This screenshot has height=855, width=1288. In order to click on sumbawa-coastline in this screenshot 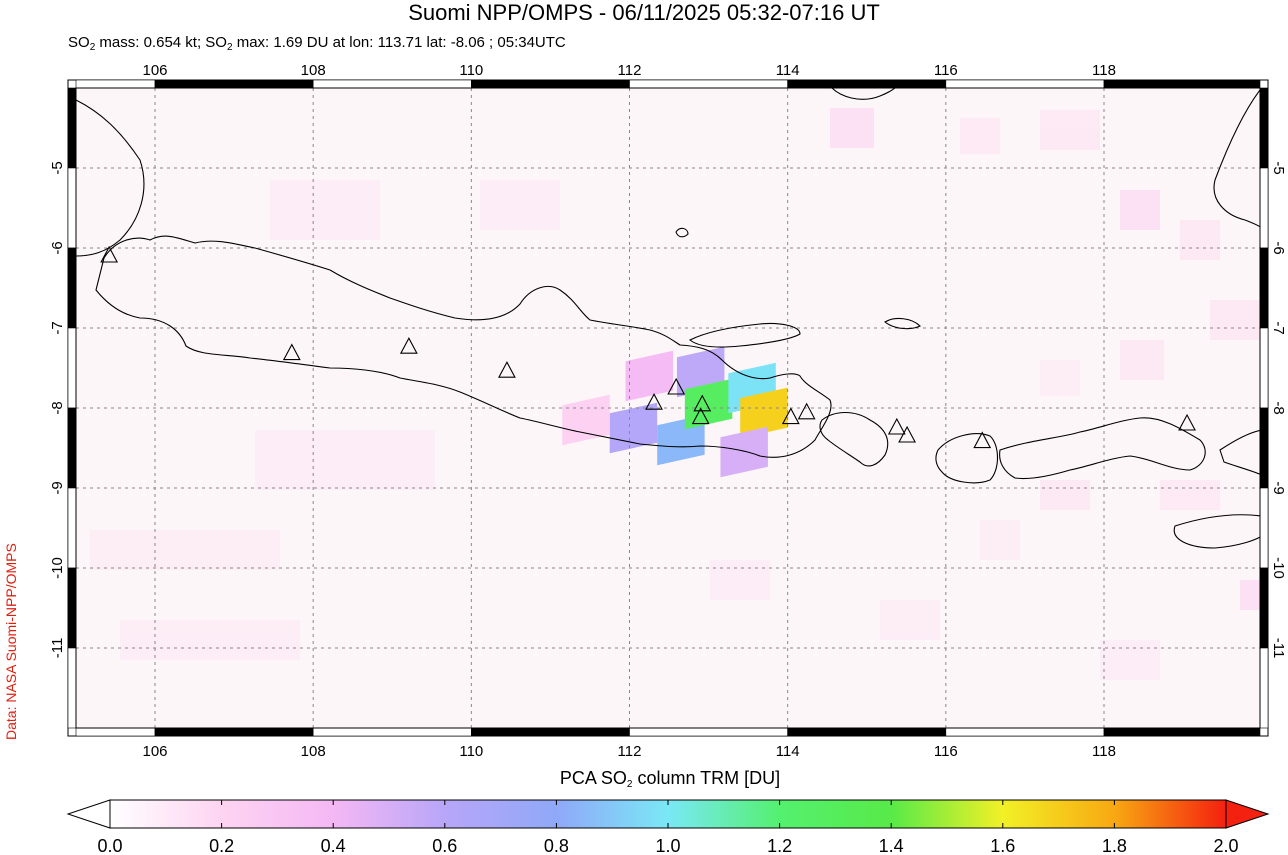, I will do `click(1102, 448)`.